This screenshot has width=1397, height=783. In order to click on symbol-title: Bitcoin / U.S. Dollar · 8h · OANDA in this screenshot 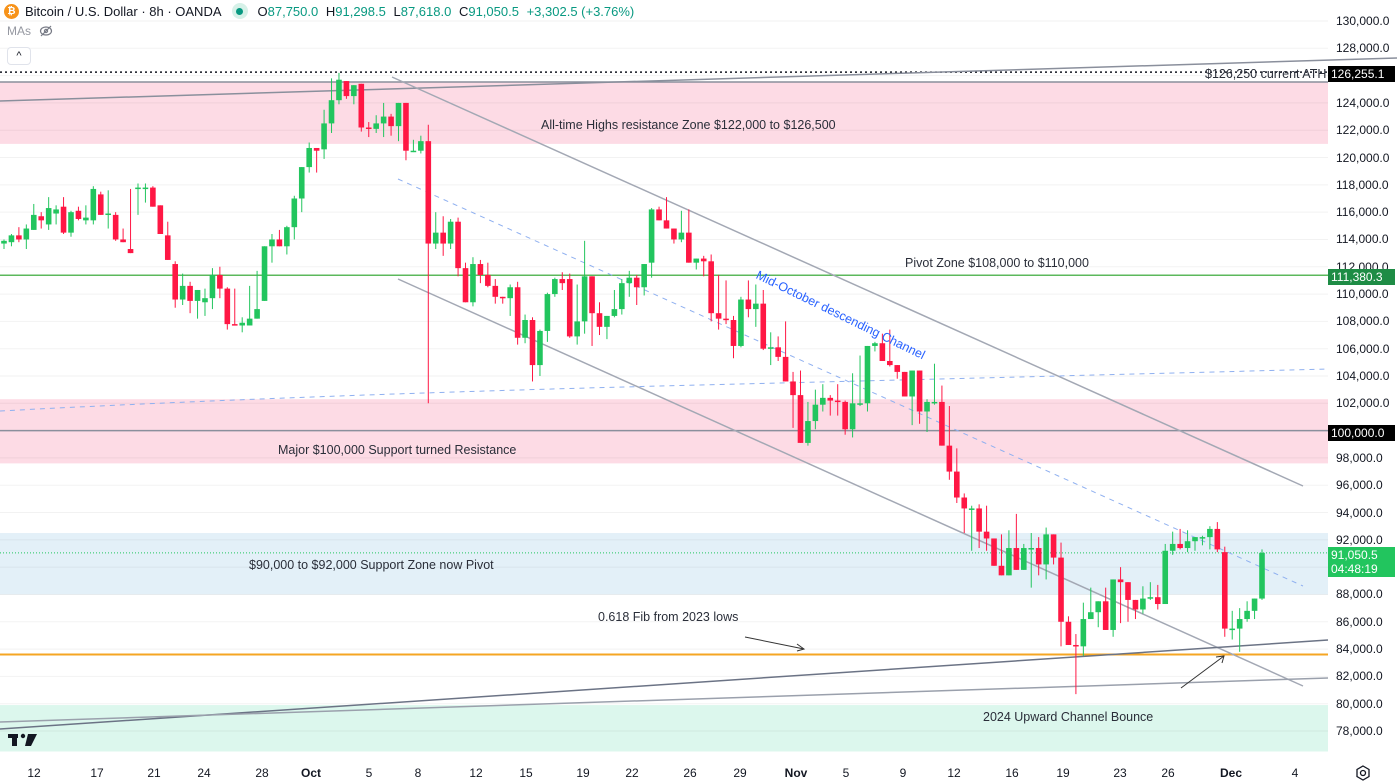, I will do `click(123, 11)`.